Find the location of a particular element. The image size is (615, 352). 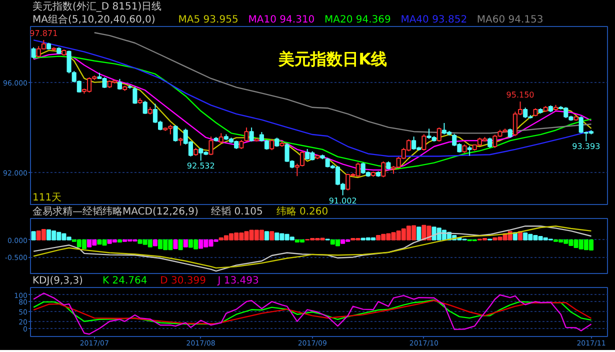

text: MA60 94.153 is located at coordinates (510, 20).